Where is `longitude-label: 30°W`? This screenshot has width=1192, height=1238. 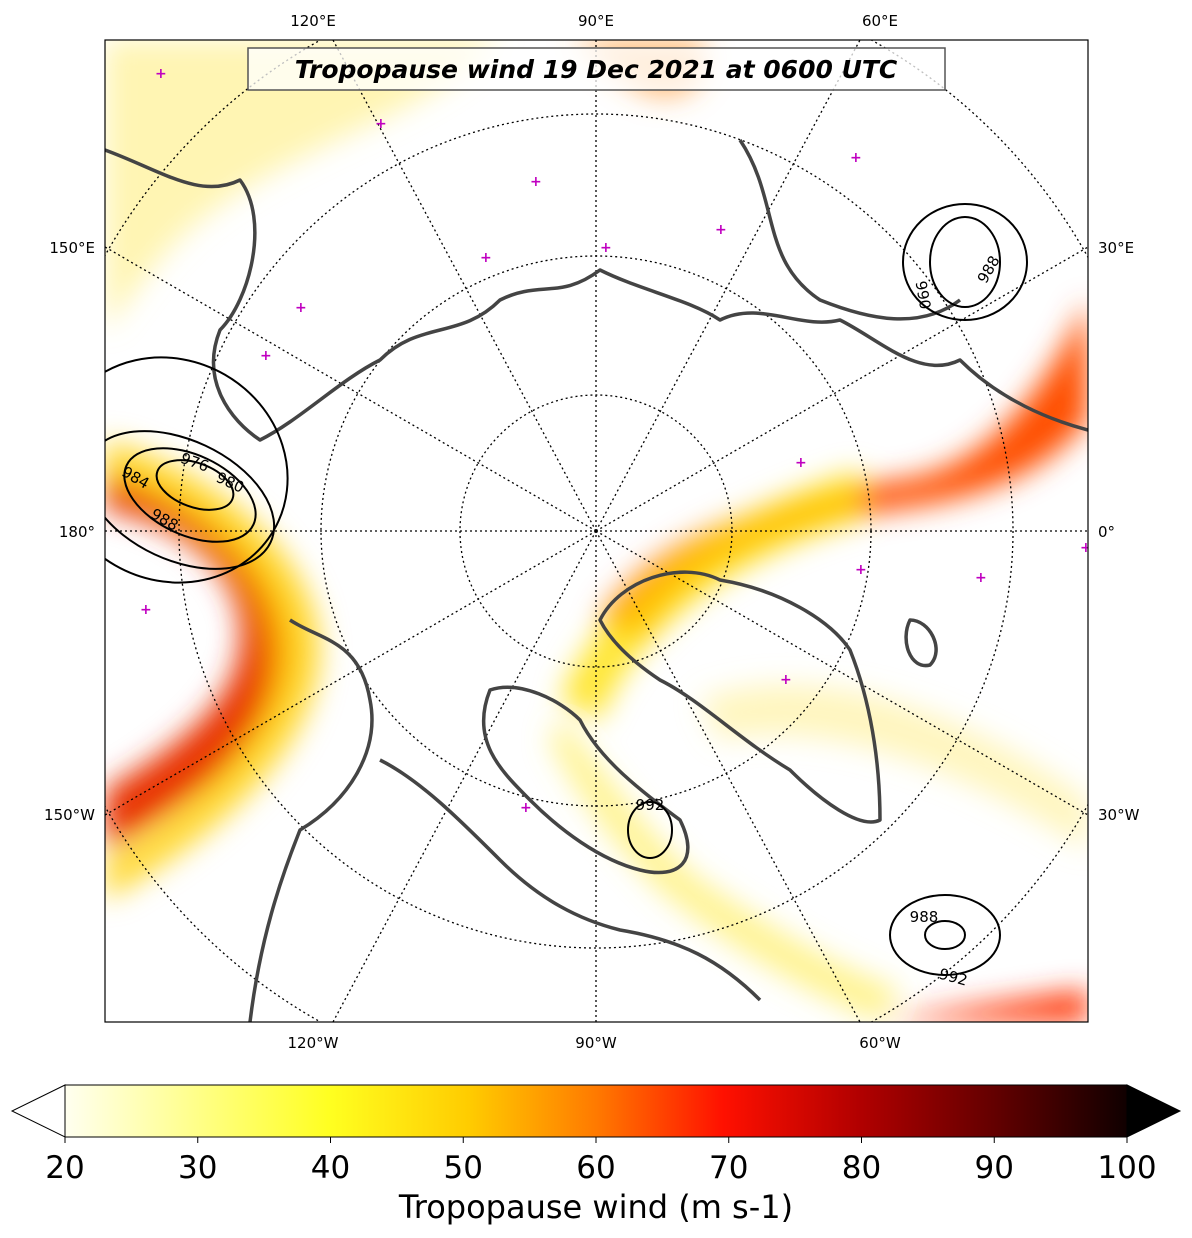
longitude-label: 30°W is located at coordinates (1119, 815).